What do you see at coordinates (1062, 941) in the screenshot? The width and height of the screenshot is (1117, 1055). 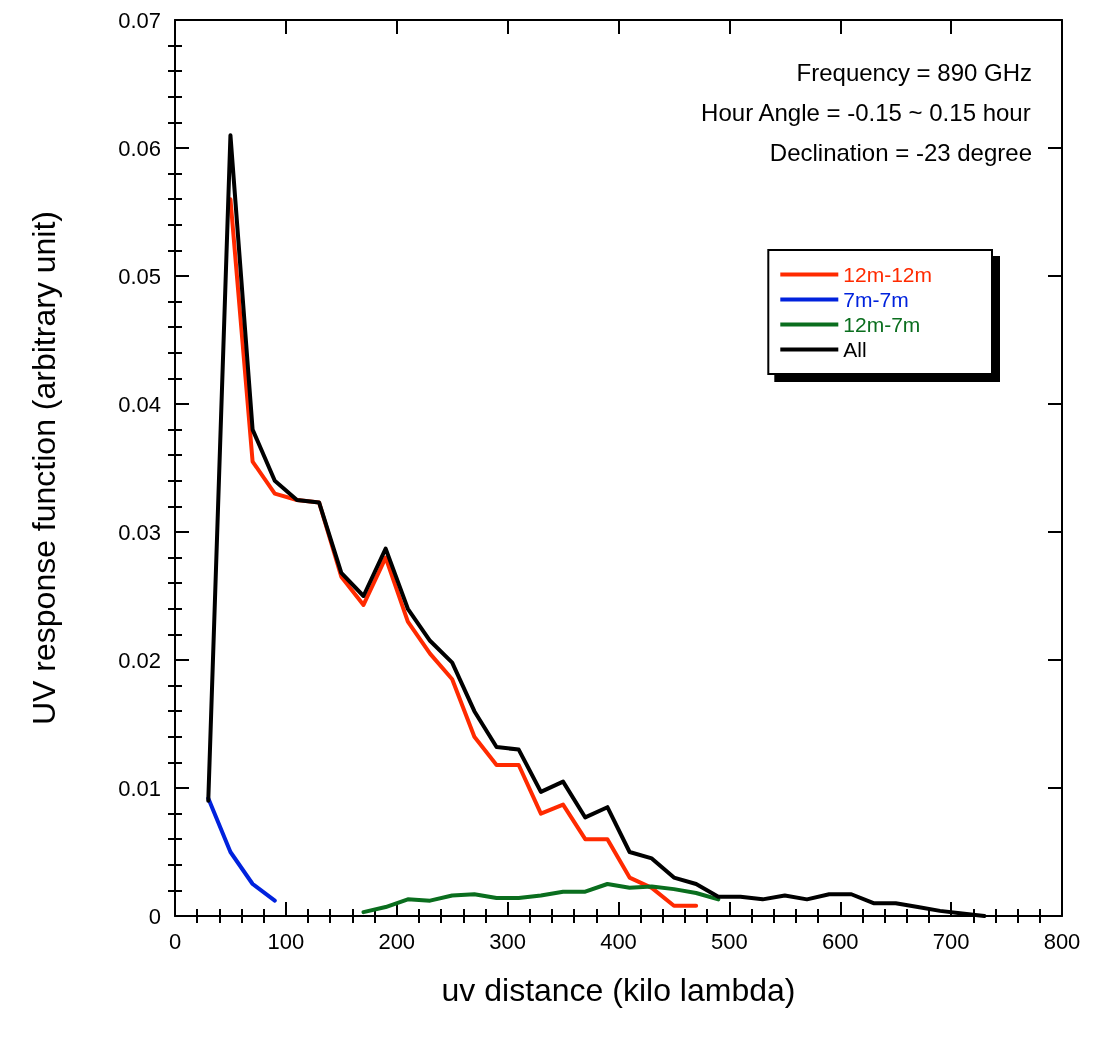 I see `x-tick-label: 800` at bounding box center [1062, 941].